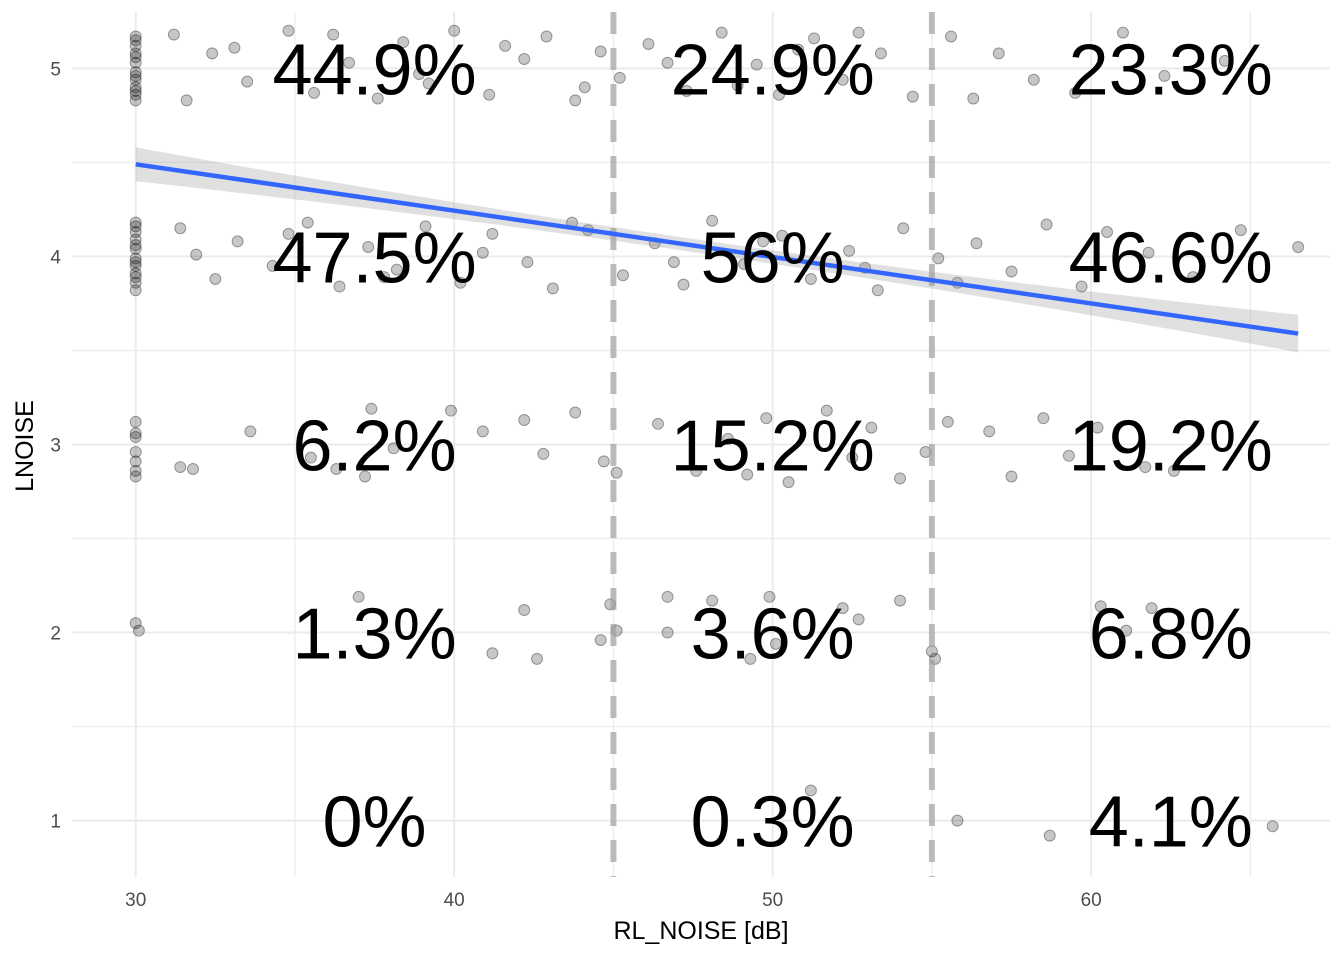  What do you see at coordinates (375, 823) in the screenshot?
I see `percent-label: 0%` at bounding box center [375, 823].